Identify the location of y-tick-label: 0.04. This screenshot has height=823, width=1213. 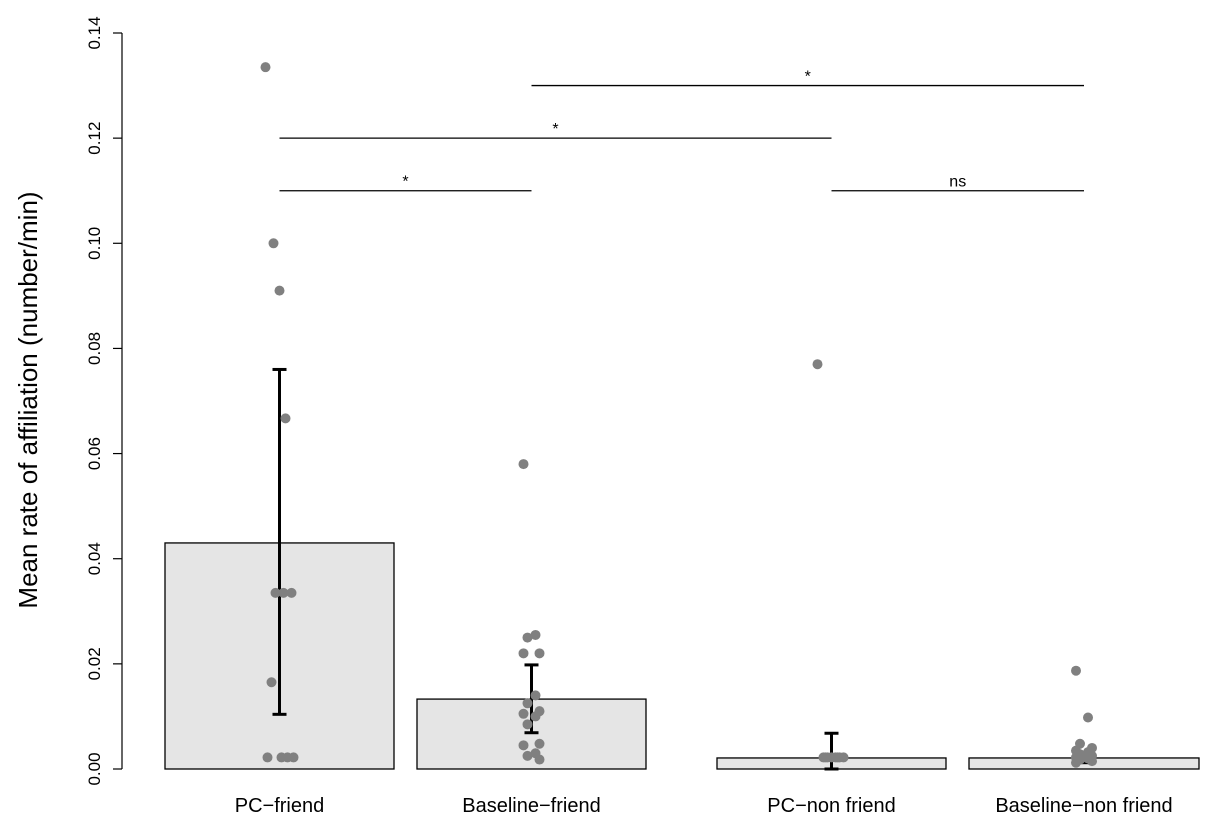
(94, 558).